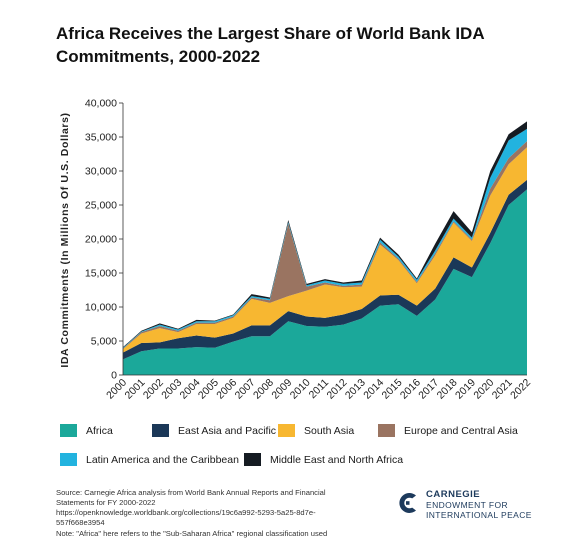 This screenshot has width=580, height=541. I want to click on y-tick-label: 15,000, so click(101, 274).